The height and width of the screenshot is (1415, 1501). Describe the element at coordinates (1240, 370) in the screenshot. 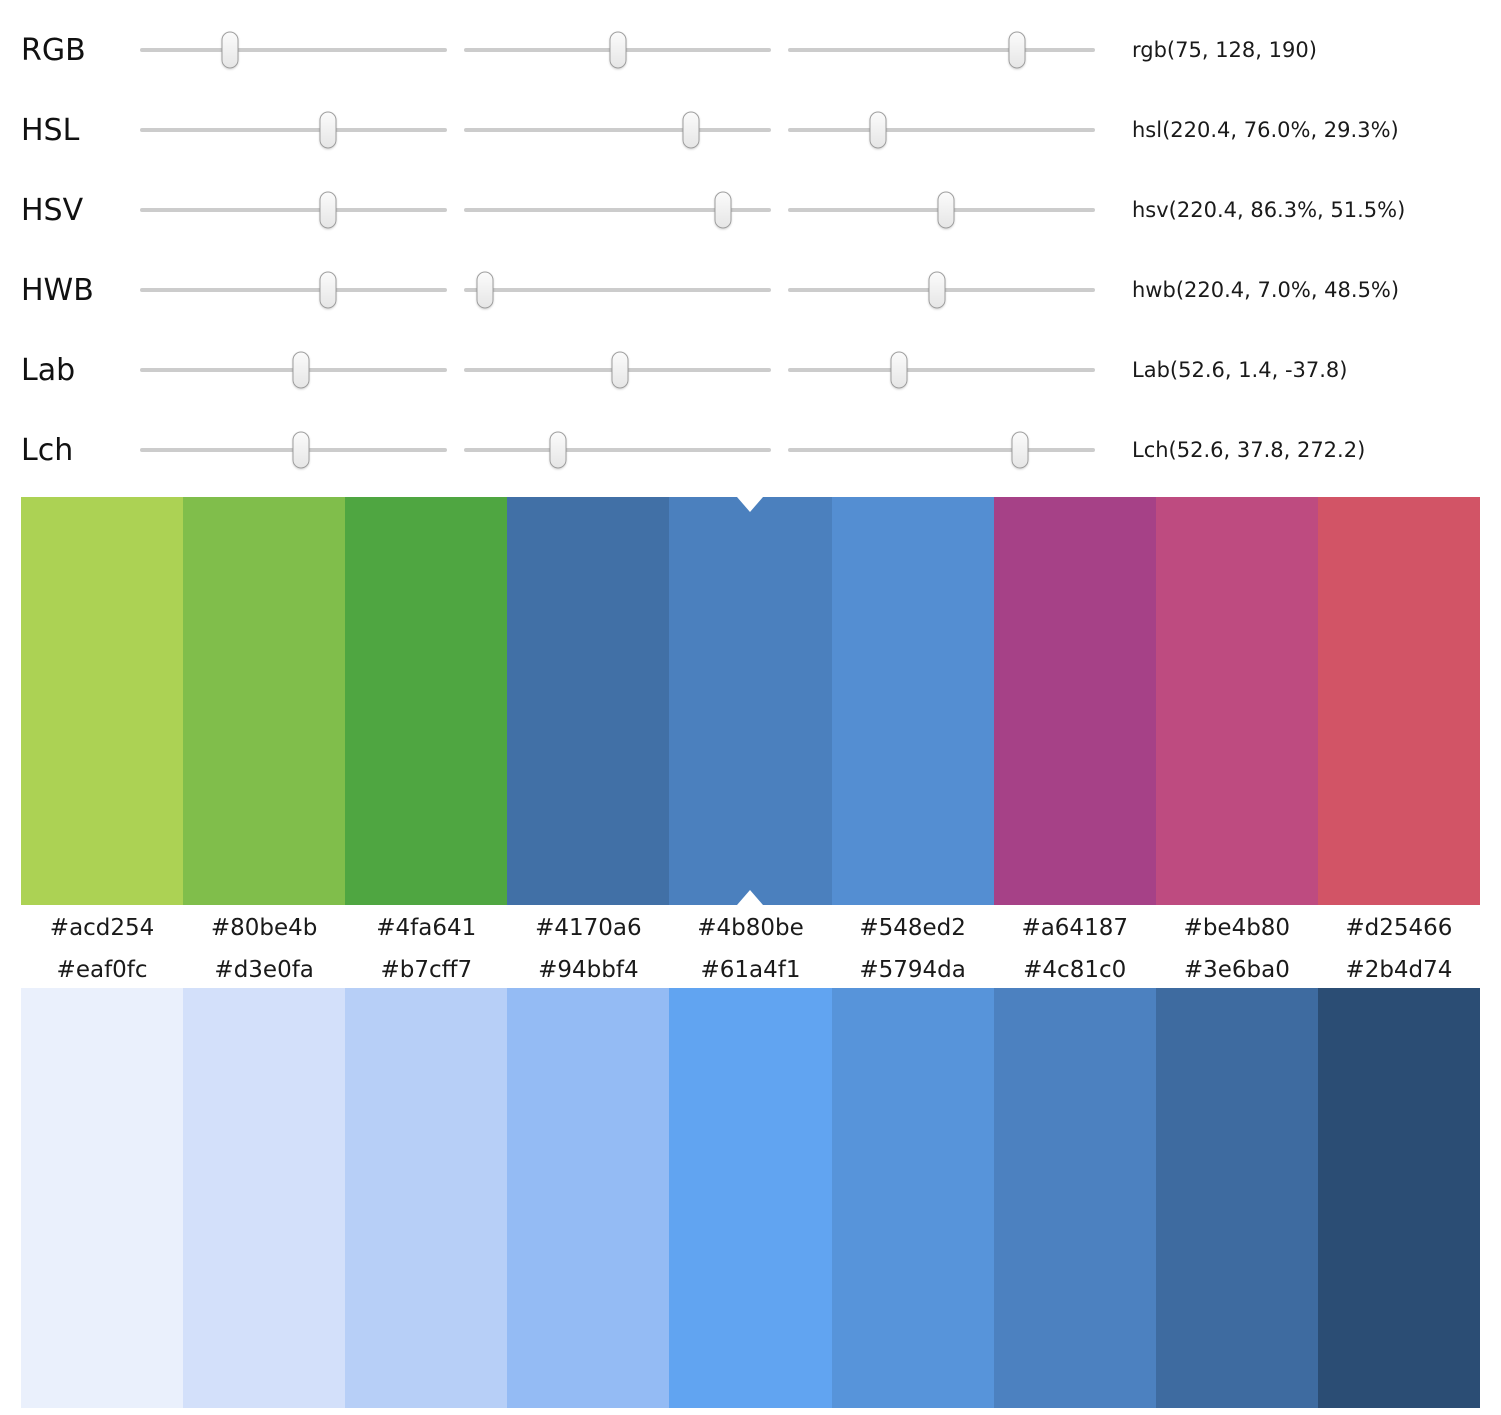

I see `lab-value-label: Lab(52.6, 1.4, -37.8)` at that location.